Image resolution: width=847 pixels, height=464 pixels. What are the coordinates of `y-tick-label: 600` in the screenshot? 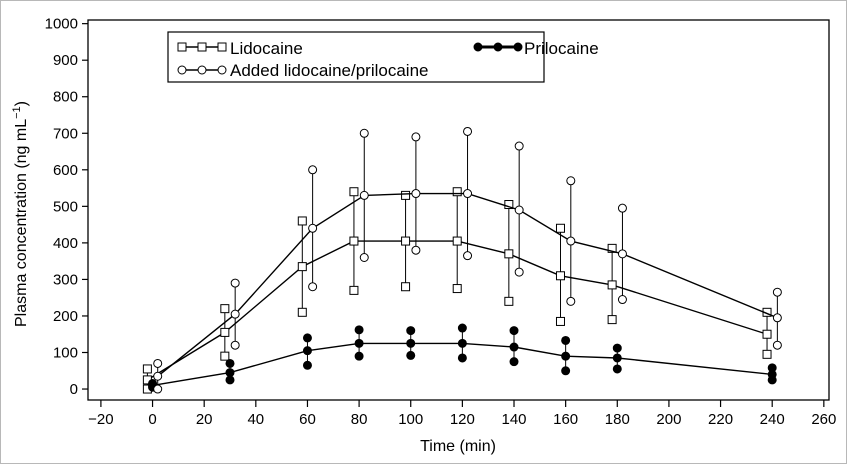 It's located at (65, 170).